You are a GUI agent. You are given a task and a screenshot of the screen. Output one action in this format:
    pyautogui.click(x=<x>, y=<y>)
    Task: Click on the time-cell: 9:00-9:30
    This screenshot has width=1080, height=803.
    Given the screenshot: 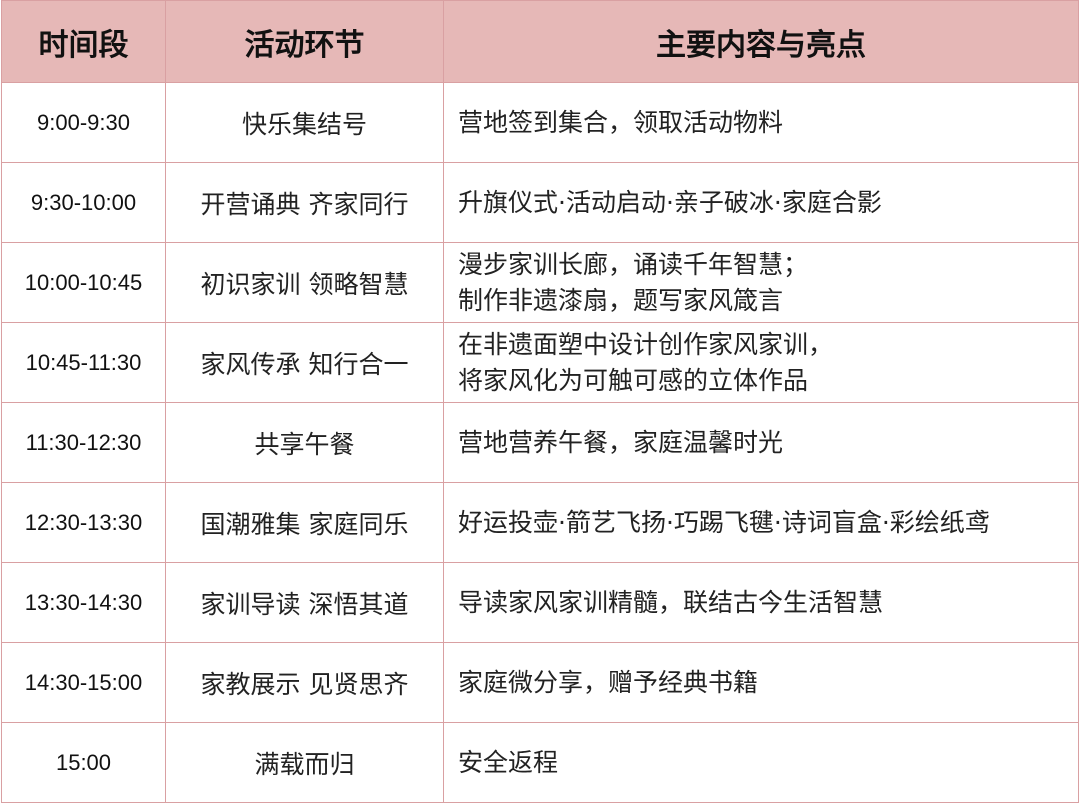 What is the action you would take?
    pyautogui.click(x=83, y=122)
    